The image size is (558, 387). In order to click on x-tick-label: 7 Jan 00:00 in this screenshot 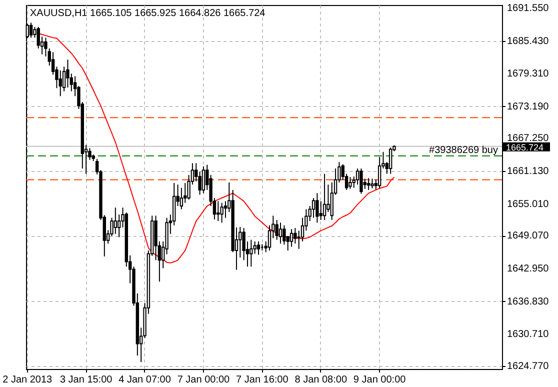, I will do `click(203, 380)`.